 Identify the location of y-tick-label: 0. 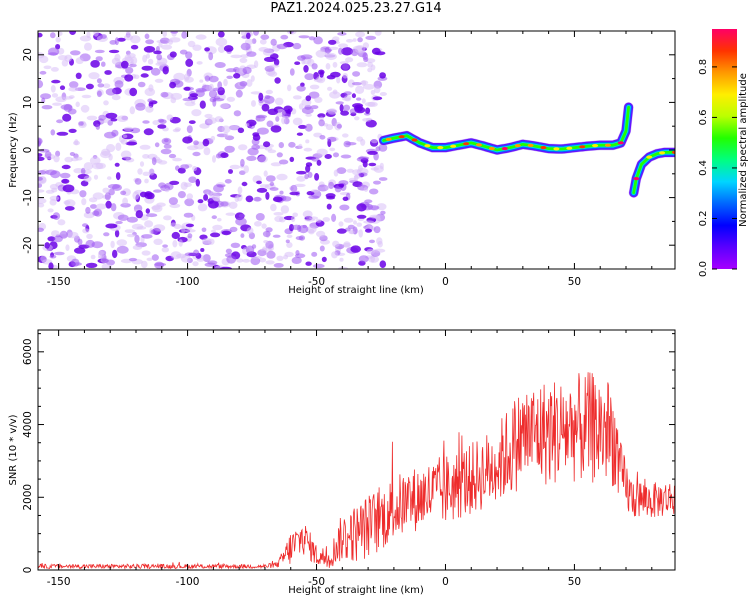
(28, 150).